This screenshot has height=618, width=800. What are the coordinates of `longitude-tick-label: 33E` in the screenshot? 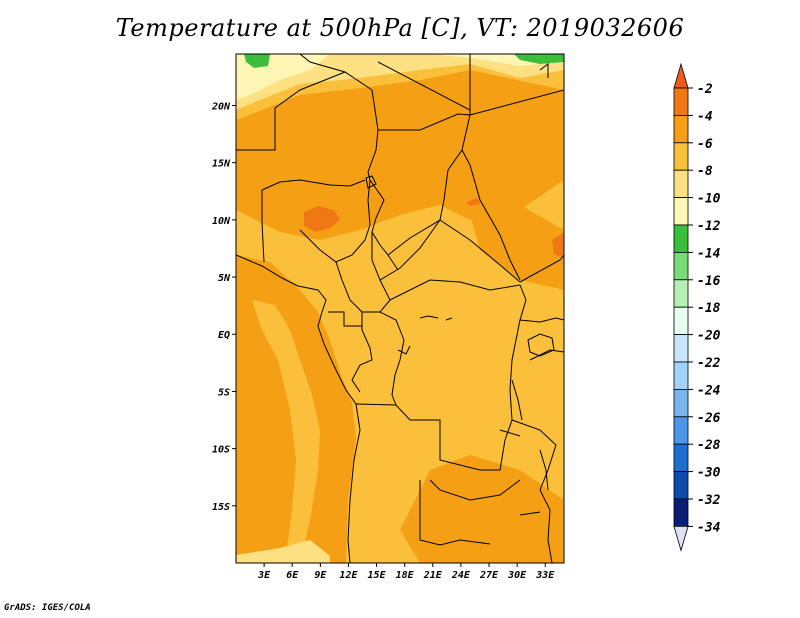 It's located at (545, 575).